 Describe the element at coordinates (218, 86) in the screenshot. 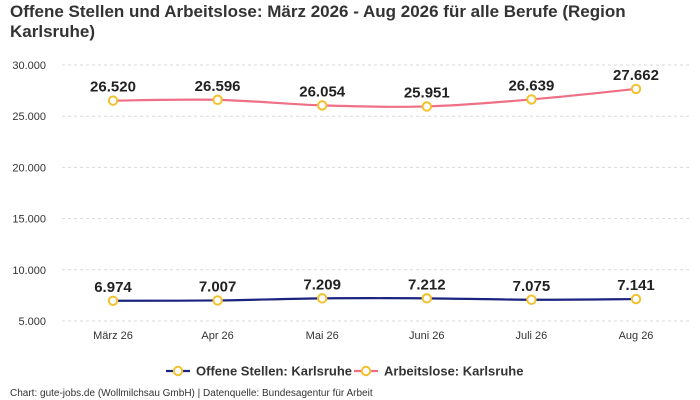

I see `data-label: 26.596` at that location.